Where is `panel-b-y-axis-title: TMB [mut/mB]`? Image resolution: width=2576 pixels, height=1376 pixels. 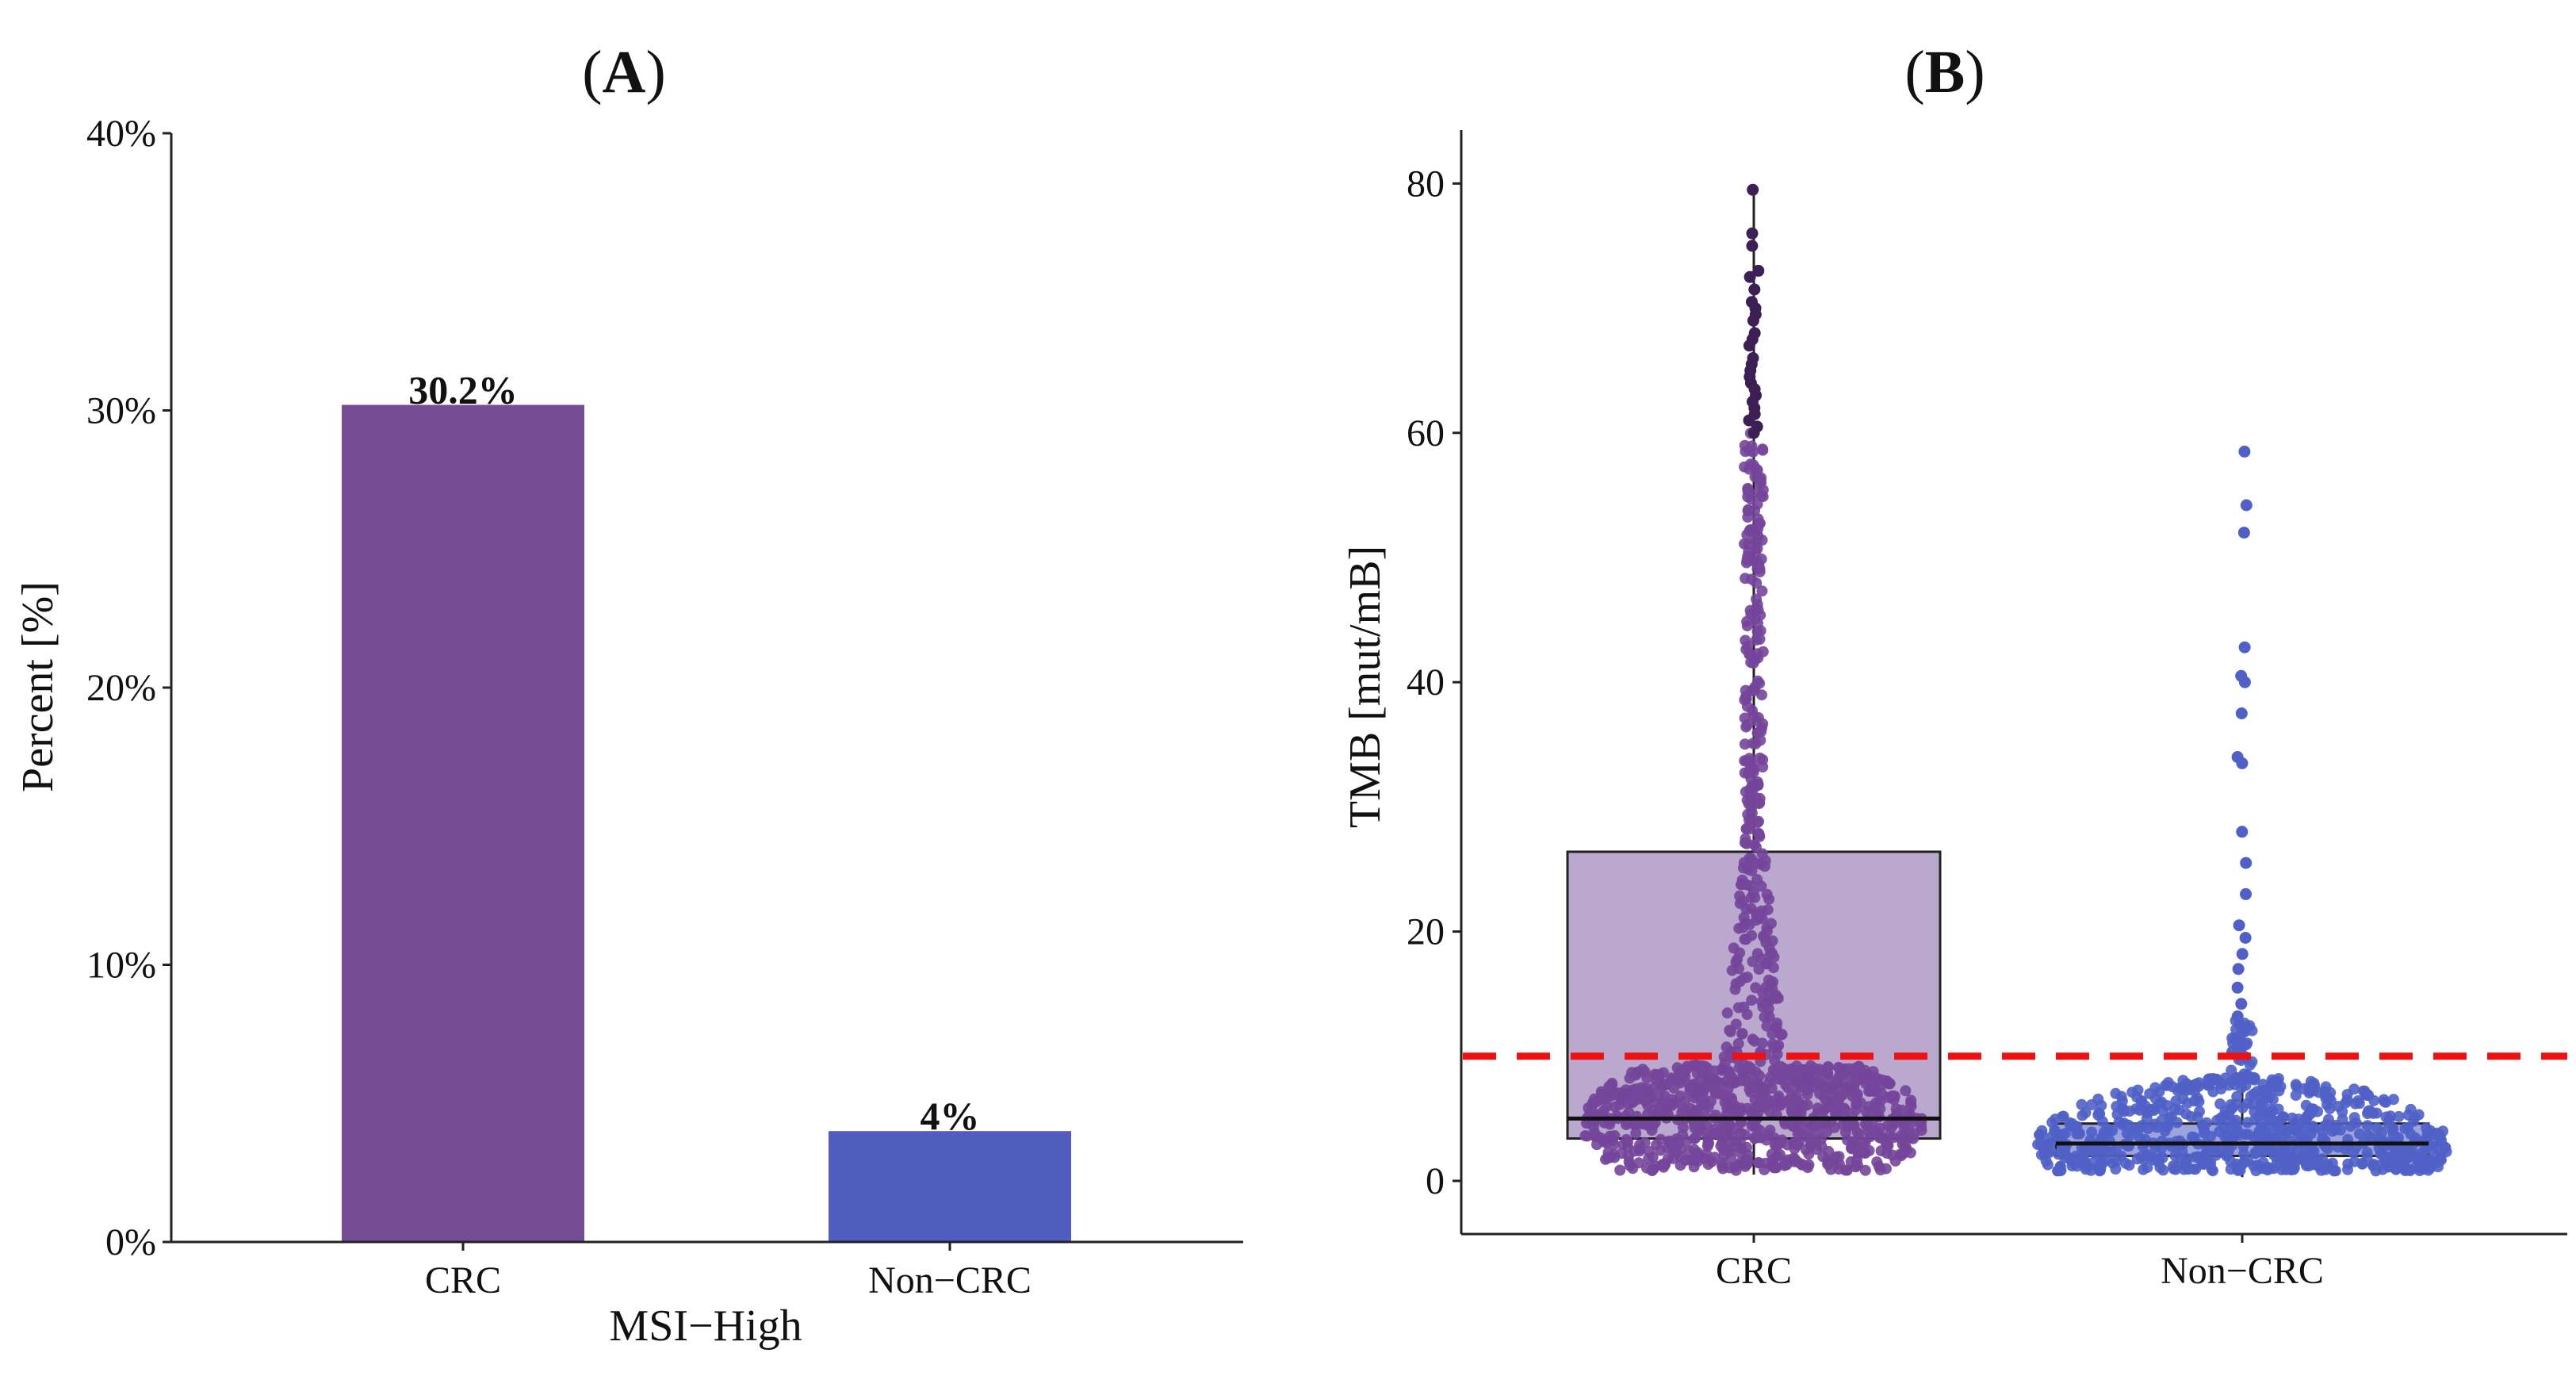 panel-b-y-axis-title: TMB [mut/mB] is located at coordinates (1365, 687).